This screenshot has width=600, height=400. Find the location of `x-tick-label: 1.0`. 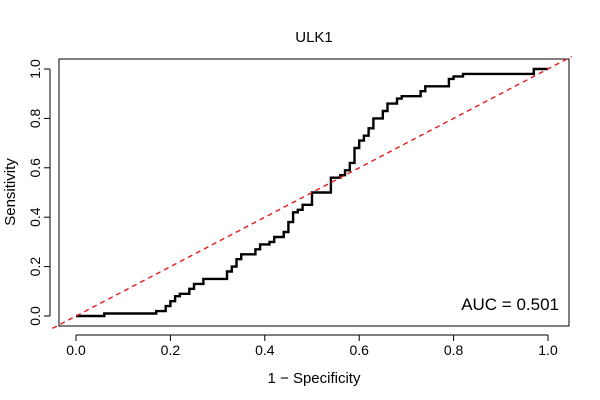

x-tick-label: 1.0 is located at coordinates (548, 350).